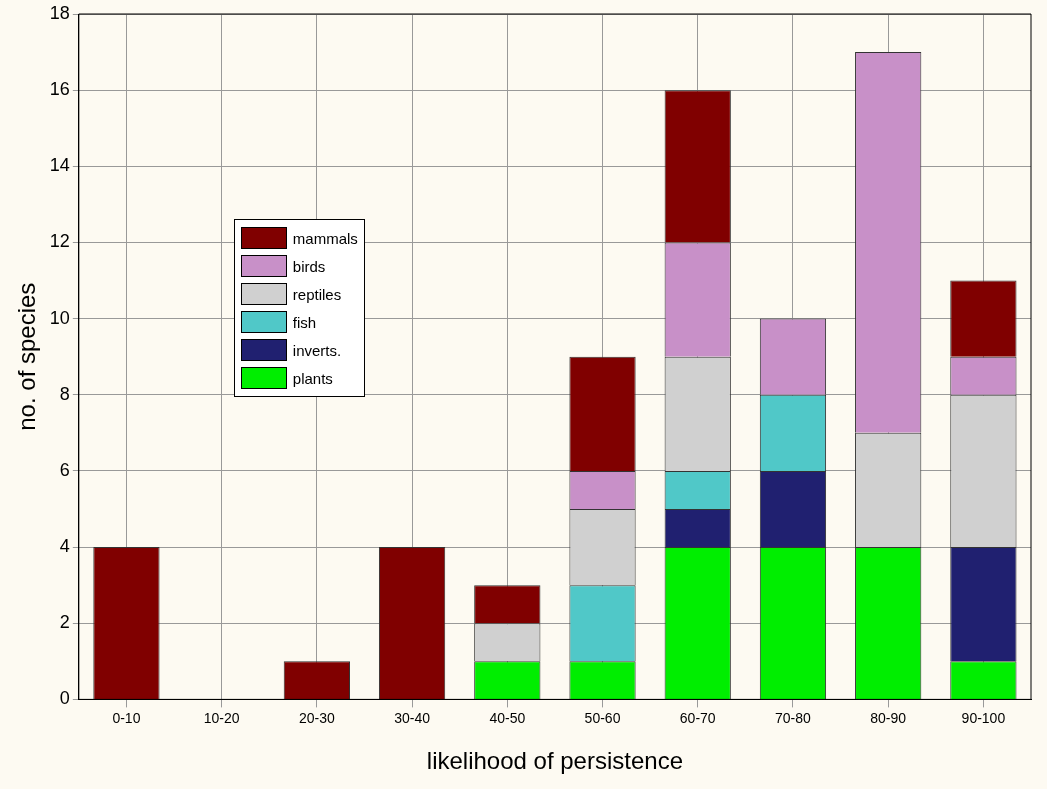 The image size is (1047, 789). Describe the element at coordinates (316, 717) in the screenshot. I see `x-tick-label: 20-30` at that location.